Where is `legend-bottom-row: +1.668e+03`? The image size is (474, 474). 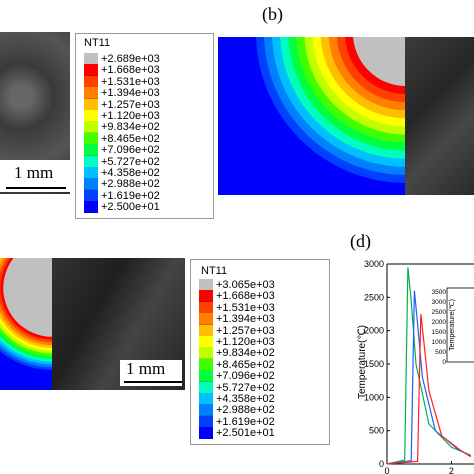 legend-bottom-row: +1.668e+03 is located at coordinates (237, 296).